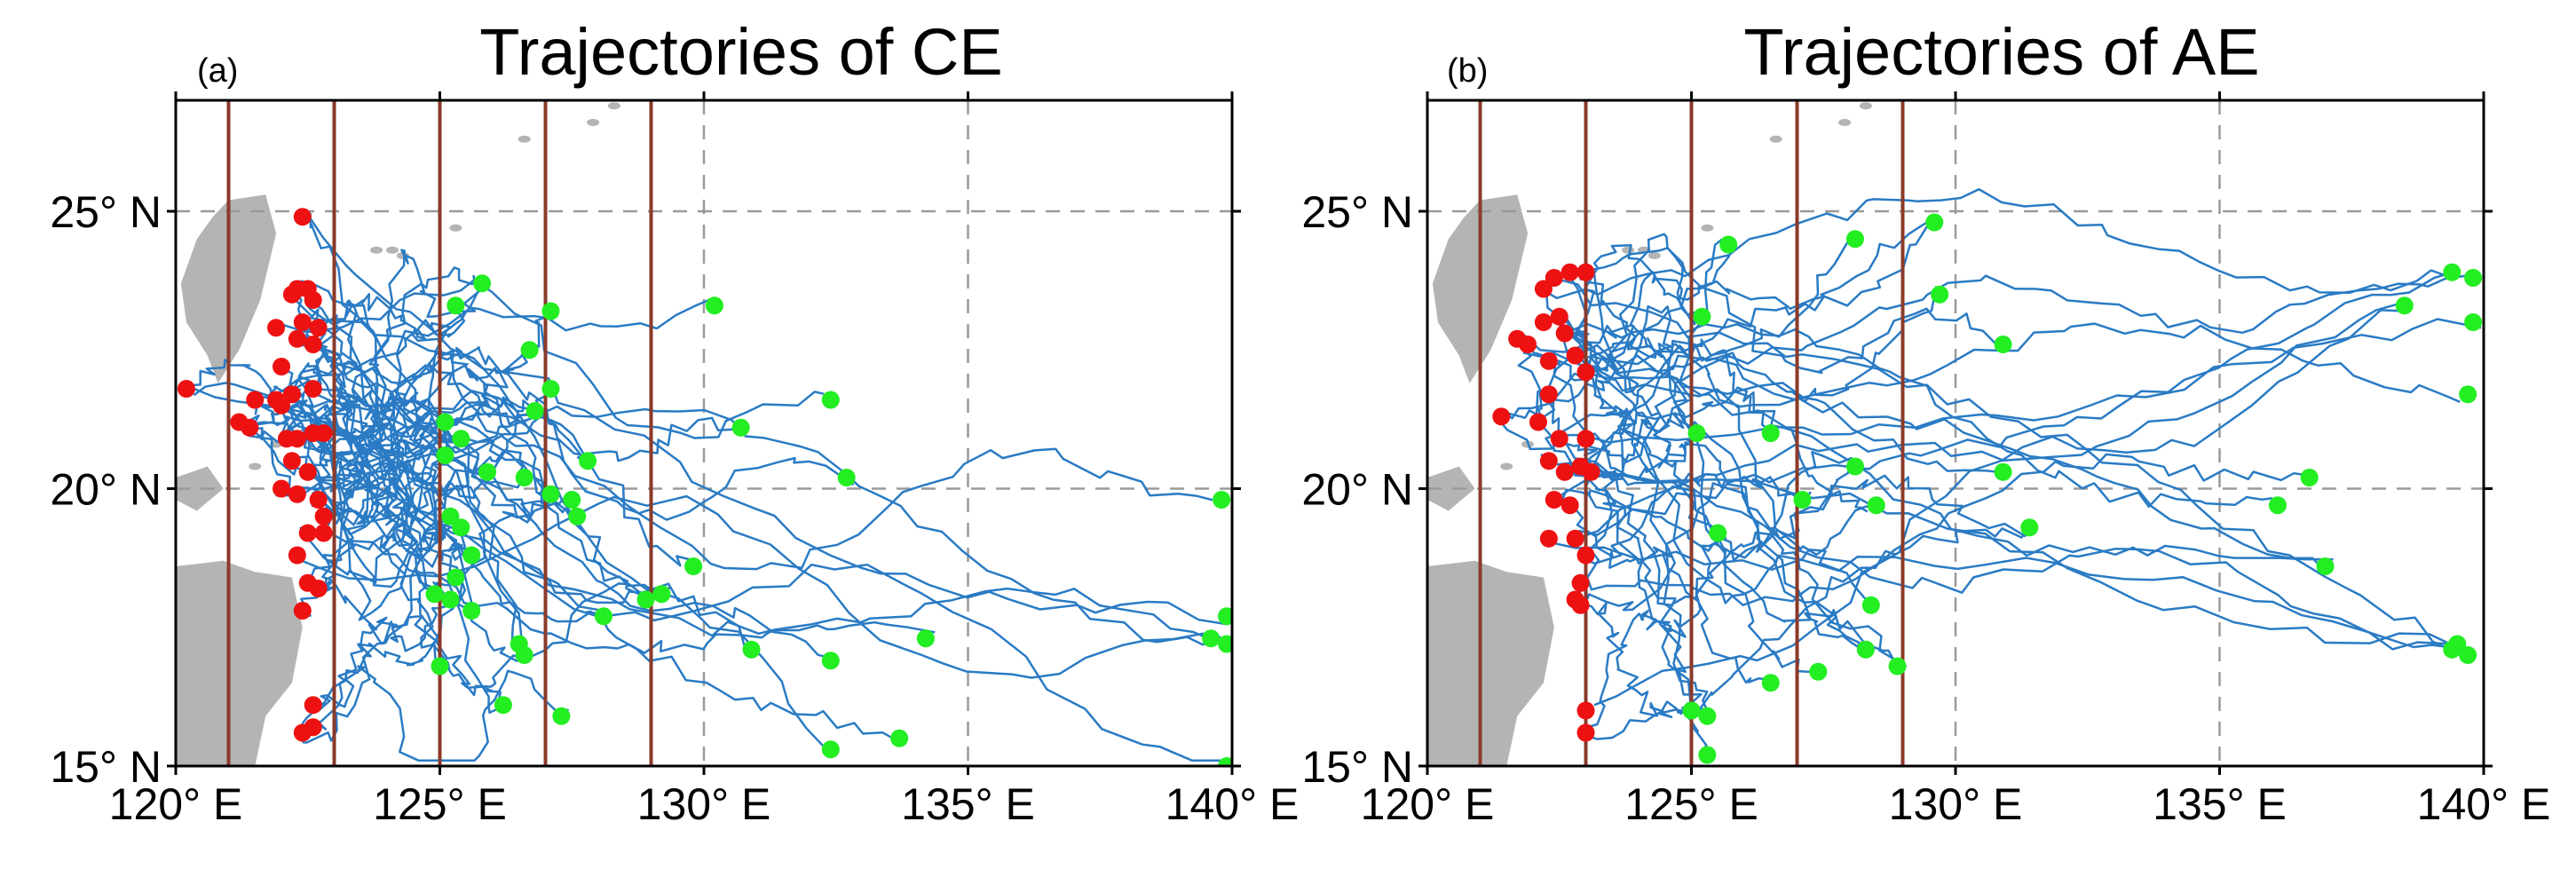 This screenshot has height=869, width=2576. I want to click on y-tick-label: 25° N, so click(106, 212).